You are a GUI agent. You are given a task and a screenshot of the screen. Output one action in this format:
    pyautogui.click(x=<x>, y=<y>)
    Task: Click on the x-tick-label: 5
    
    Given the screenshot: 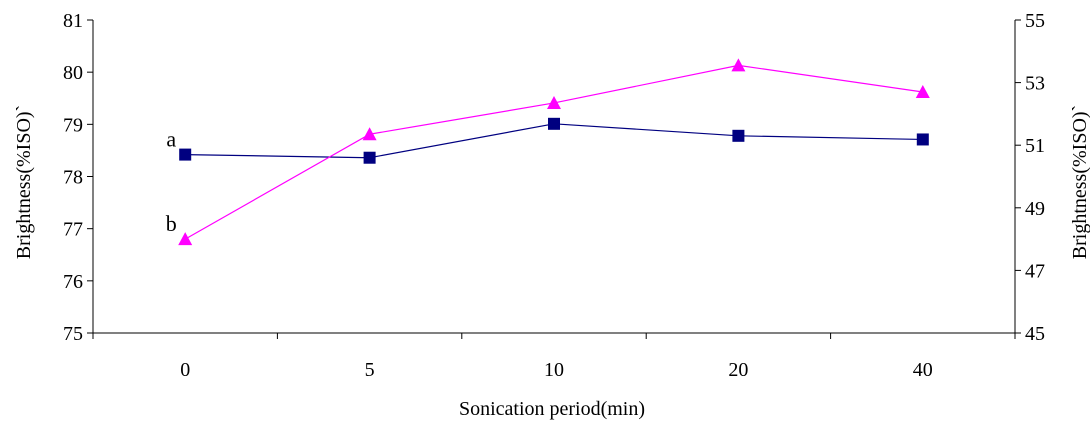 What is the action you would take?
    pyautogui.click(x=370, y=370)
    